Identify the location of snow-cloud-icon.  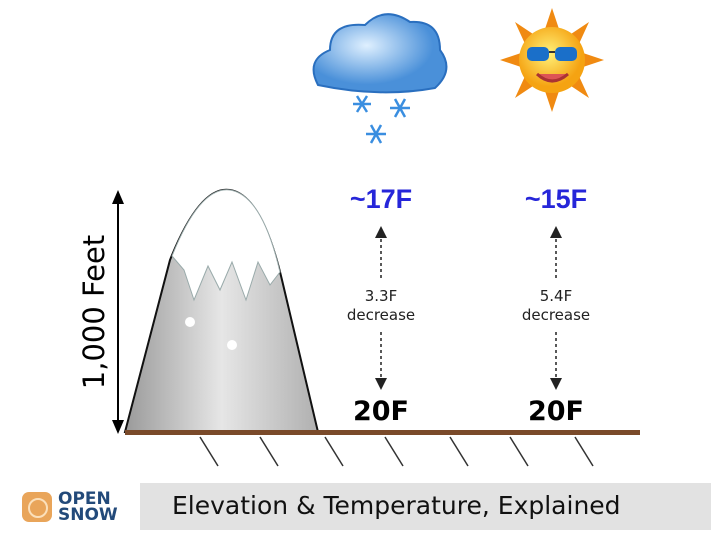
(380, 78).